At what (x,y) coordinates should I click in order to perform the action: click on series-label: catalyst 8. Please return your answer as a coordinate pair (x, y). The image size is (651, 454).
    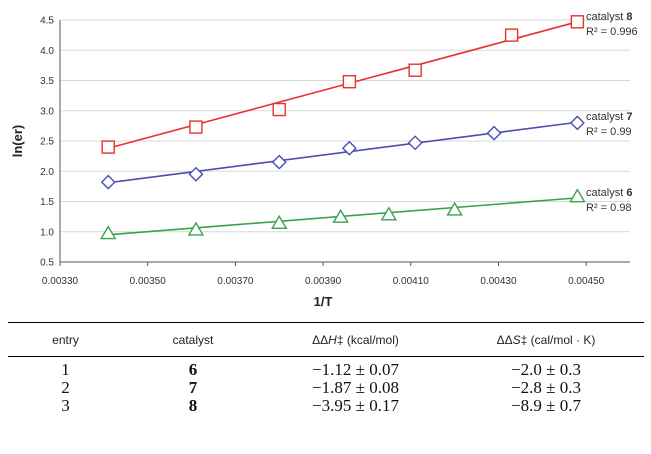
    Looking at the image, I should click on (609, 17).